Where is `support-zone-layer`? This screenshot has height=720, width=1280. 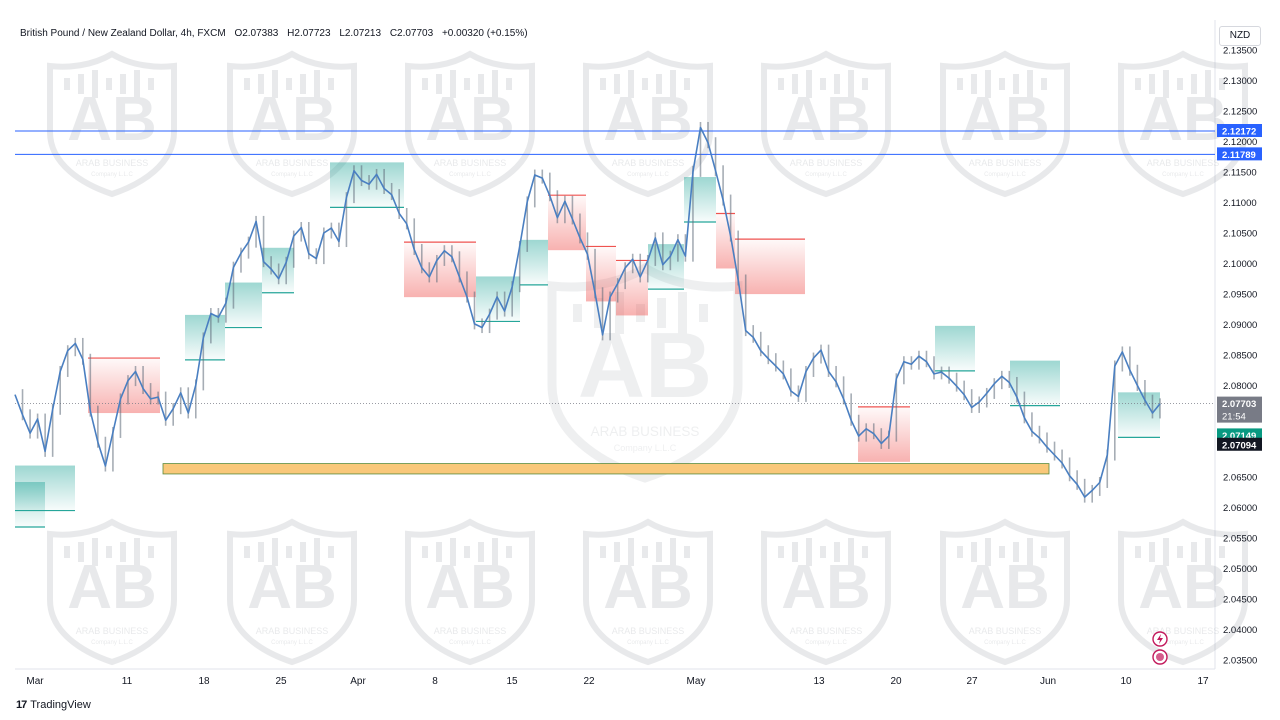
support-zone-layer is located at coordinates (606, 469).